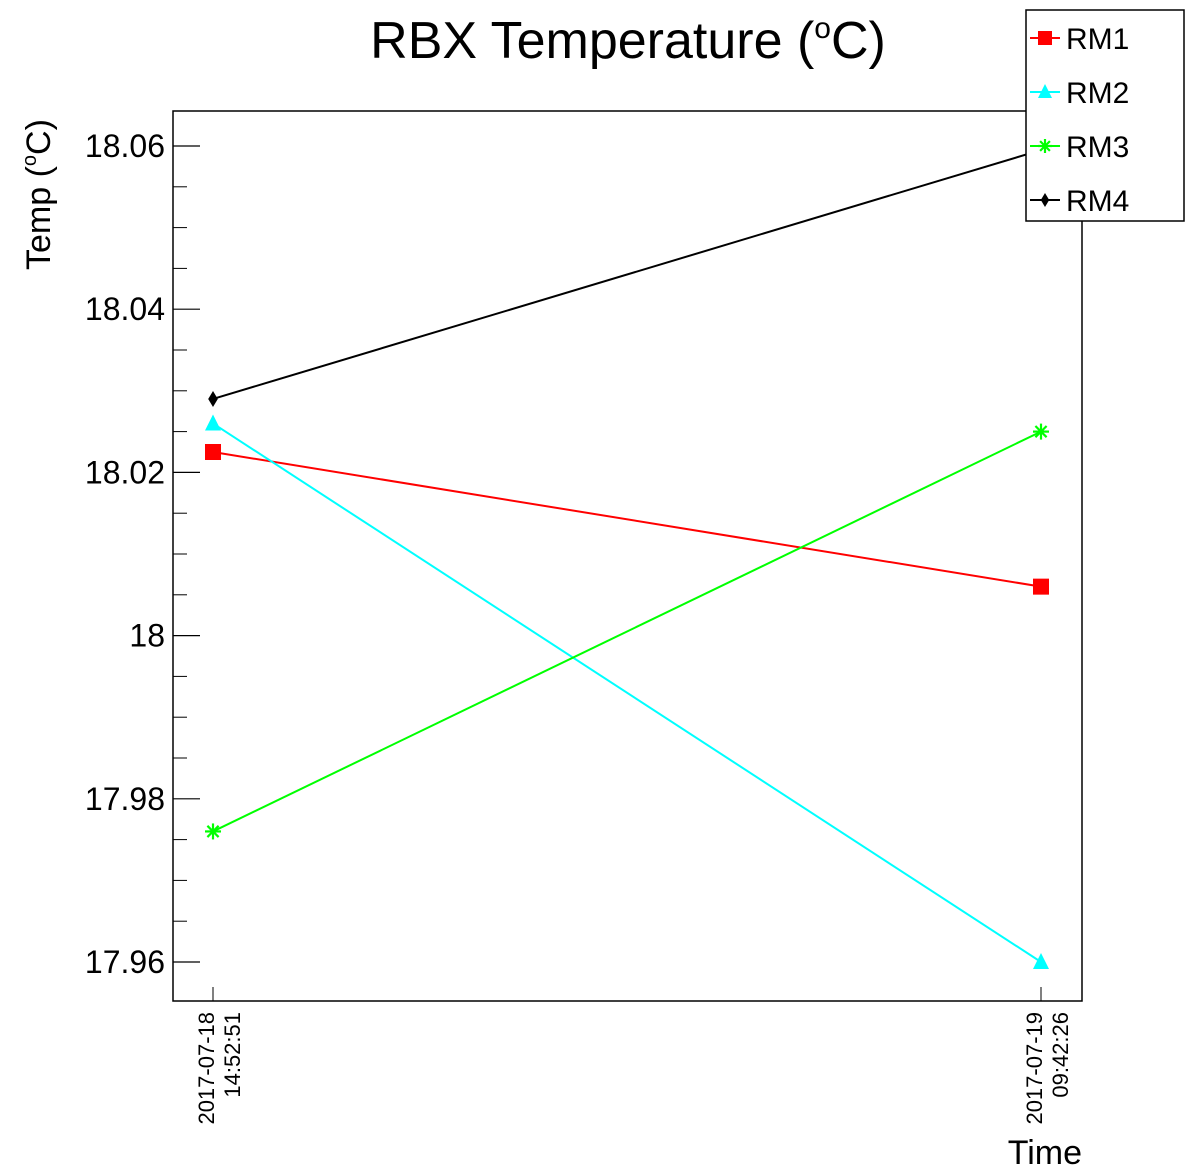 This screenshot has width=1196, height=1172. Describe the element at coordinates (1097, 93) in the screenshot. I see `legend-label: RM2` at that location.